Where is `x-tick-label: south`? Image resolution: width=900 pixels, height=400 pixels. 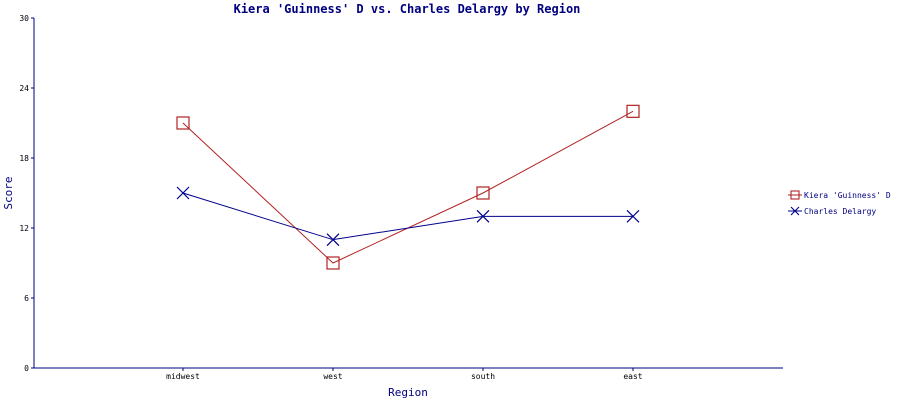 x-tick-label: south is located at coordinates (483, 376).